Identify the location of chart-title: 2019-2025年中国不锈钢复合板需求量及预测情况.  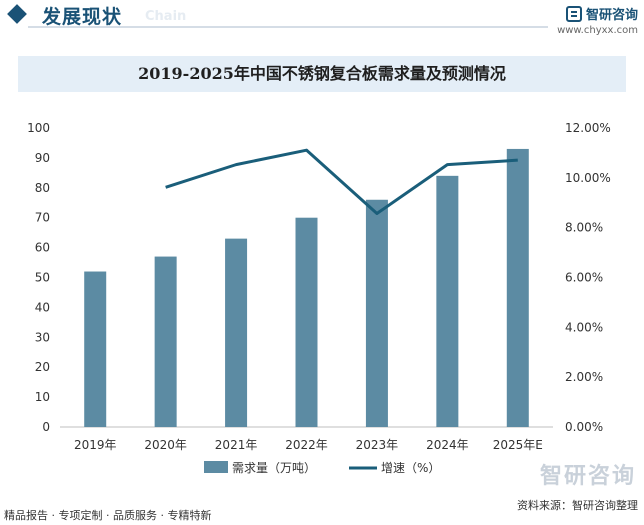
(322, 73).